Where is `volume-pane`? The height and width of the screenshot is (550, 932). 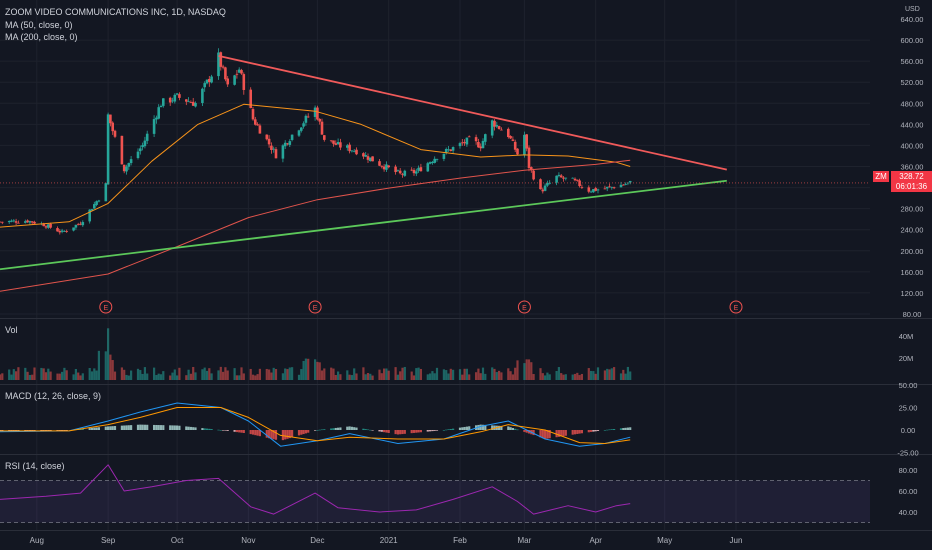
volume-pane is located at coordinates (316, 354).